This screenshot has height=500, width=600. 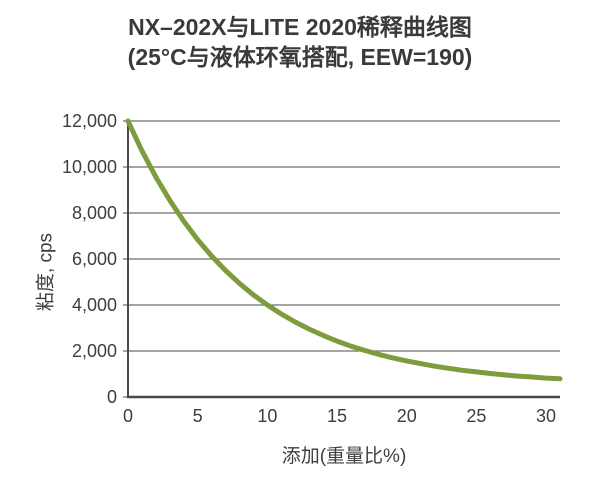 I want to click on y-tick-label: 12,000, so click(x=89, y=121).